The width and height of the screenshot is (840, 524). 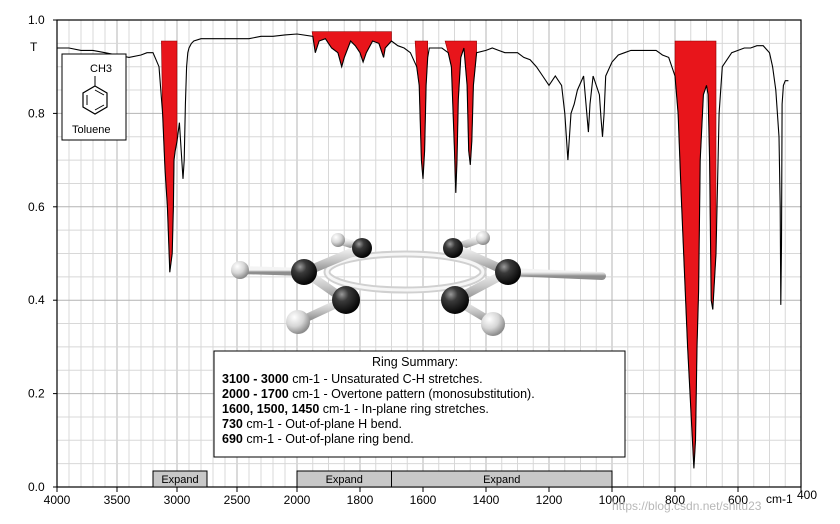 I want to click on x-tick-label: 4000, so click(x=57, y=500).